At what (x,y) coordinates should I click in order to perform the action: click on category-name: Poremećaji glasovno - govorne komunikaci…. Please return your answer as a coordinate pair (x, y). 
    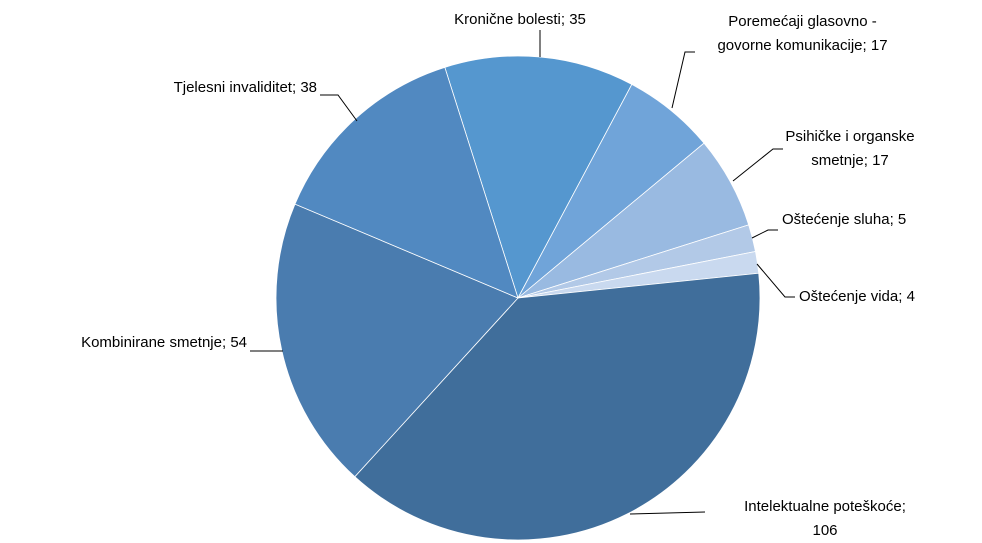
    Looking at the image, I should click on (797, 33).